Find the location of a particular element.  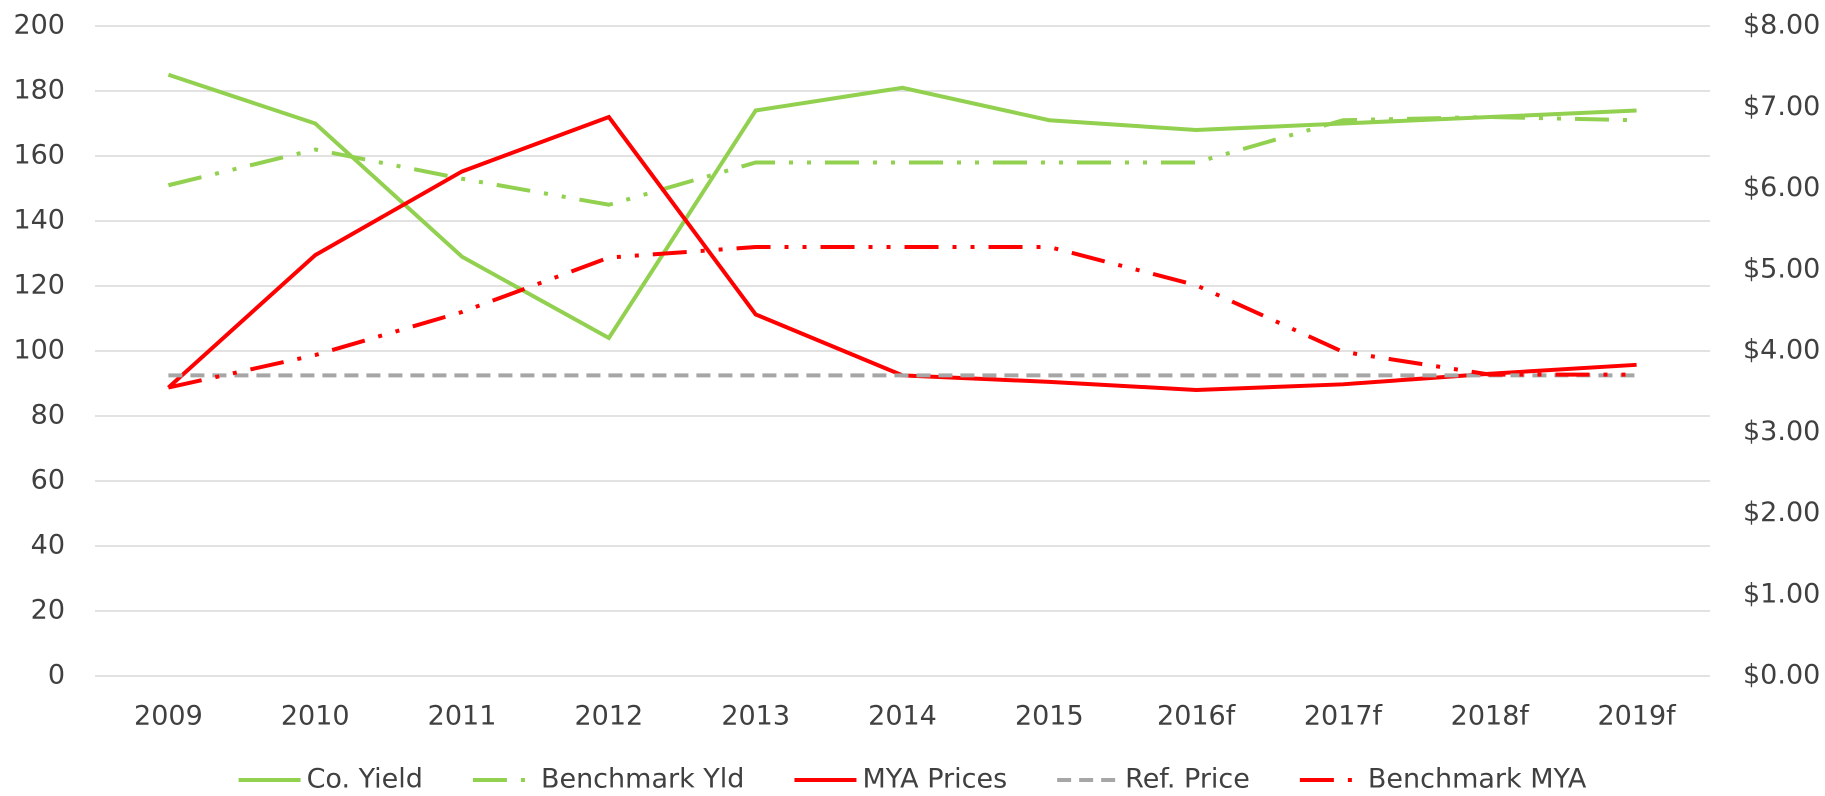

legend-label: Ref. Price is located at coordinates (1187, 779).